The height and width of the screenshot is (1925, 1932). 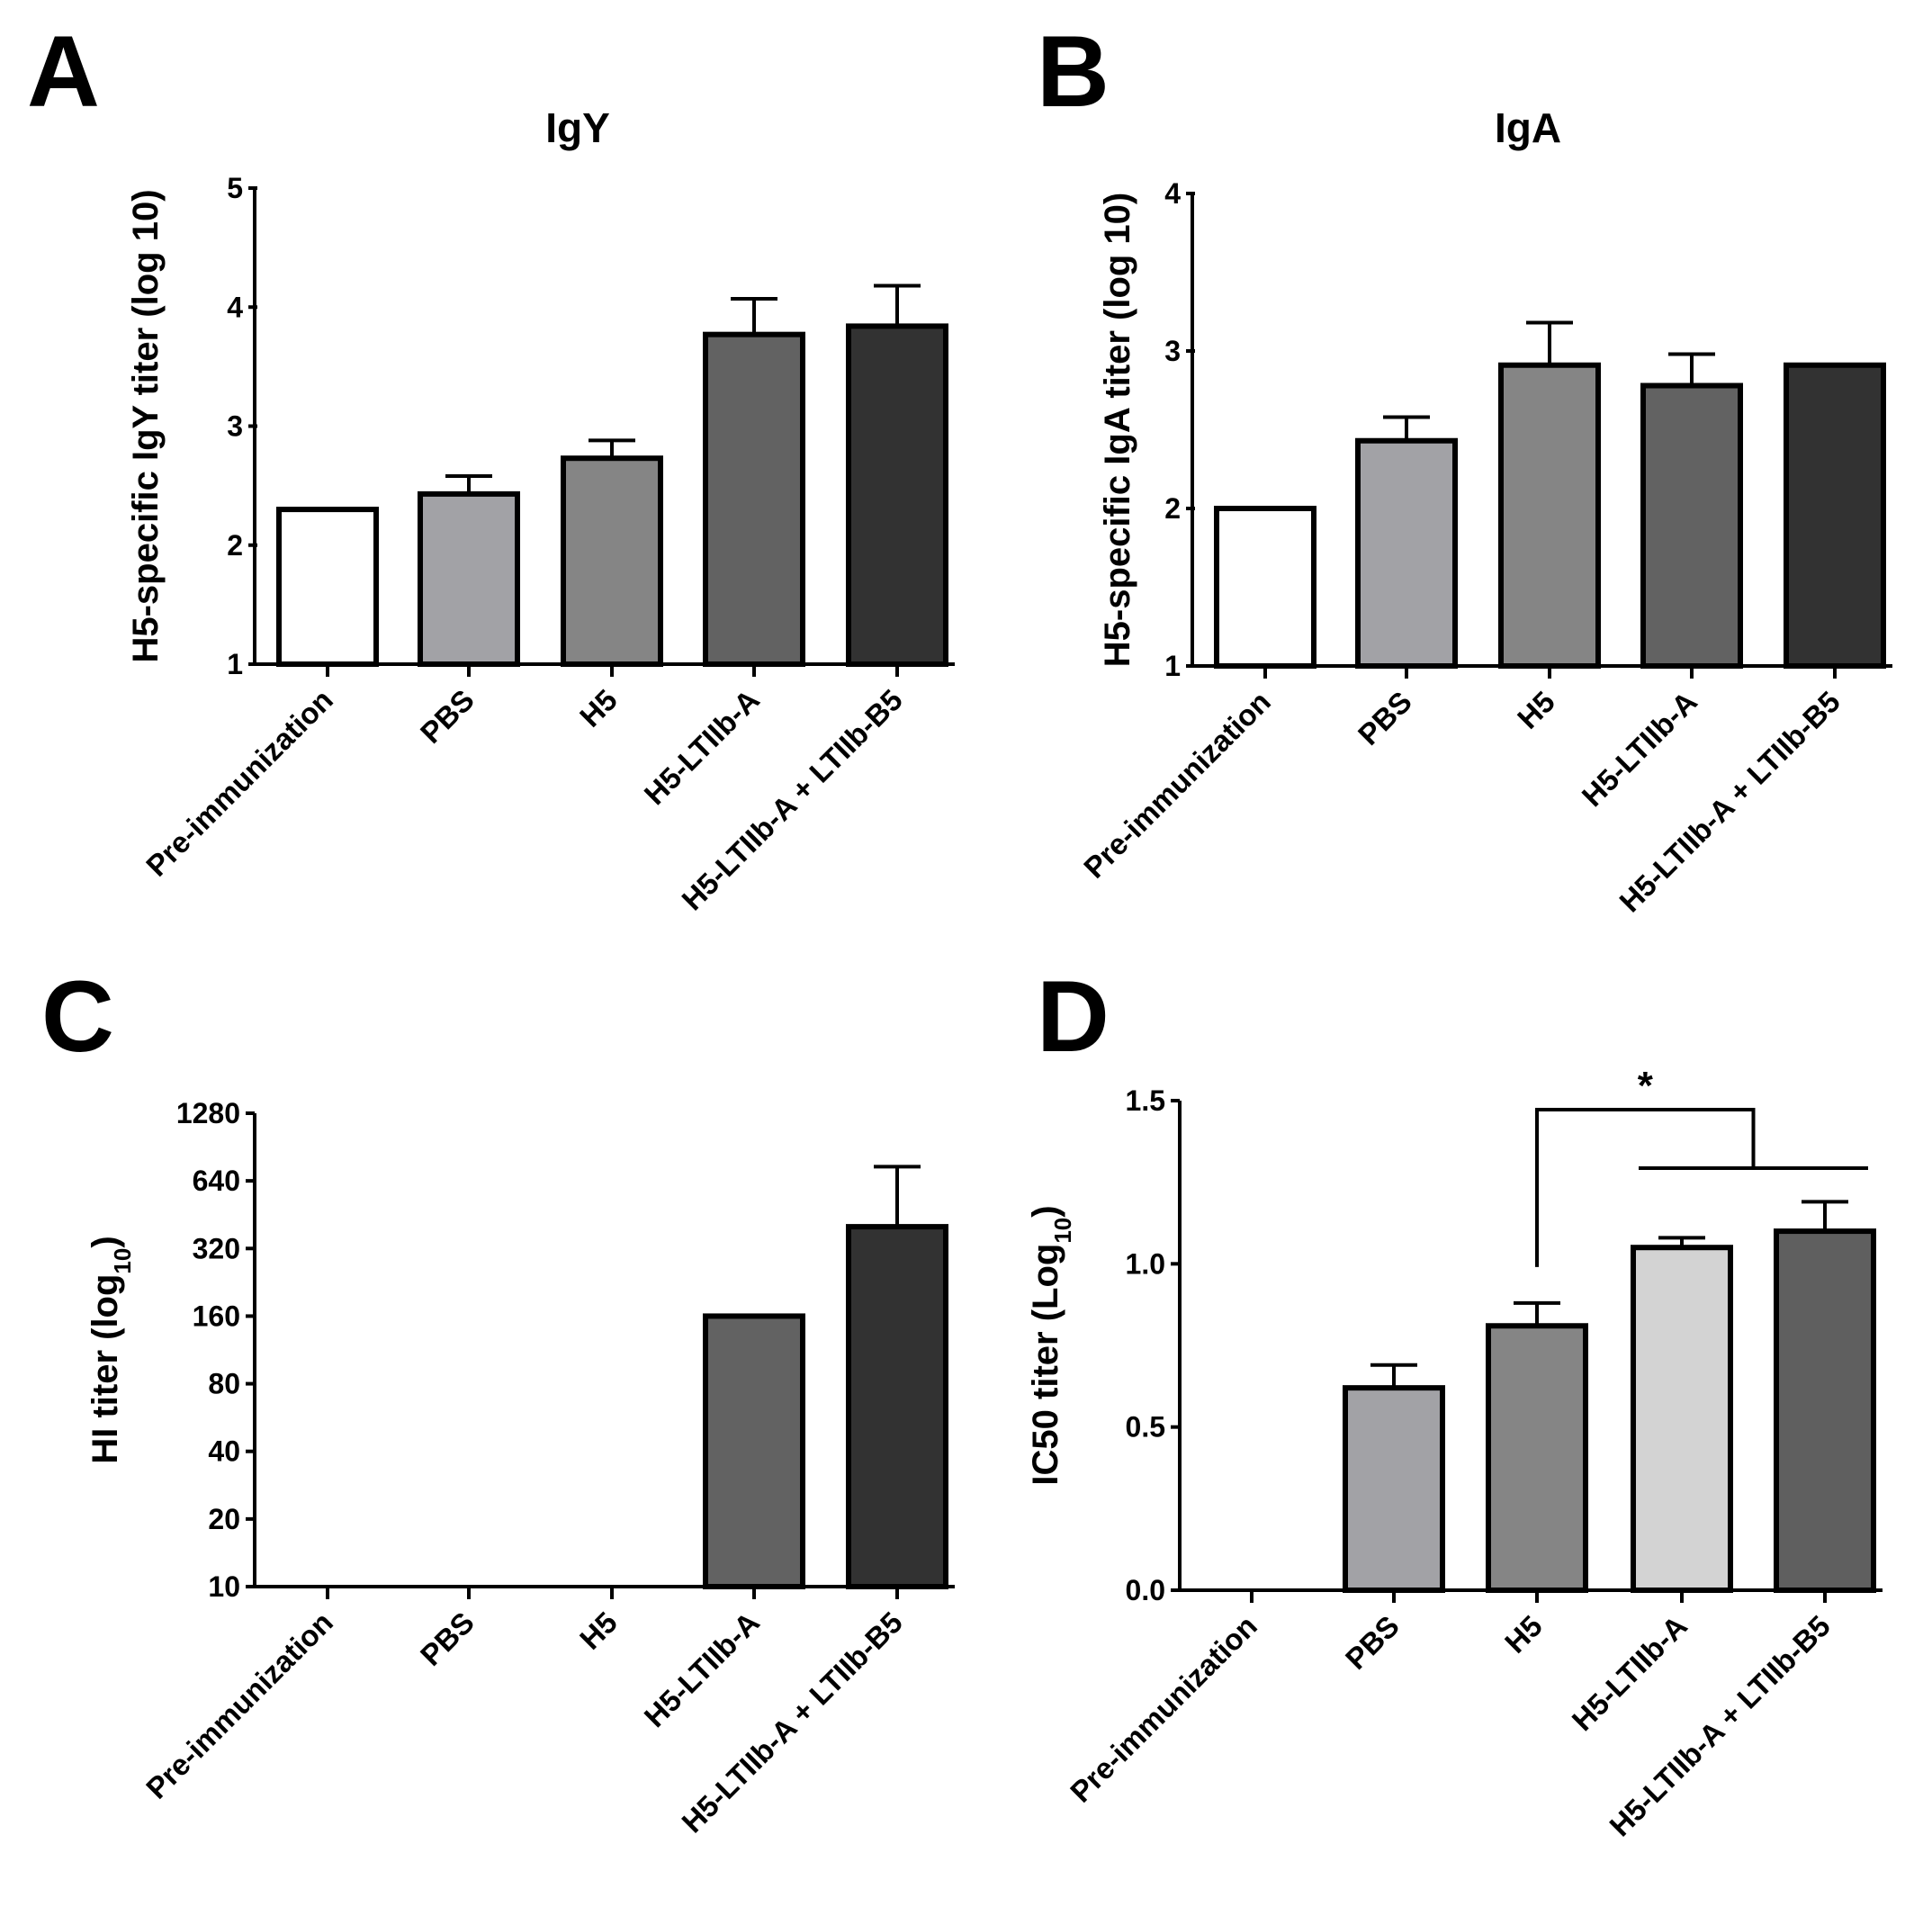 What do you see at coordinates (216, 1248) in the screenshot?
I see `y-tick-label: 320` at bounding box center [216, 1248].